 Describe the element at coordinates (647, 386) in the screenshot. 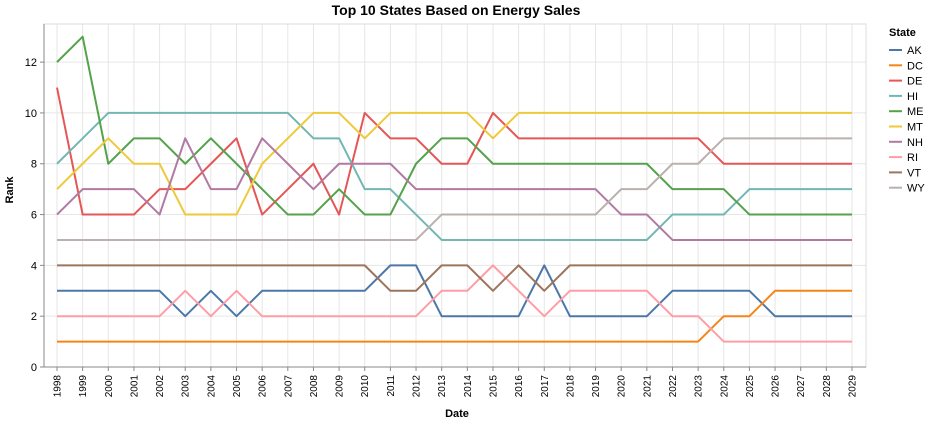

I see `x-tick-label: 2021` at that location.